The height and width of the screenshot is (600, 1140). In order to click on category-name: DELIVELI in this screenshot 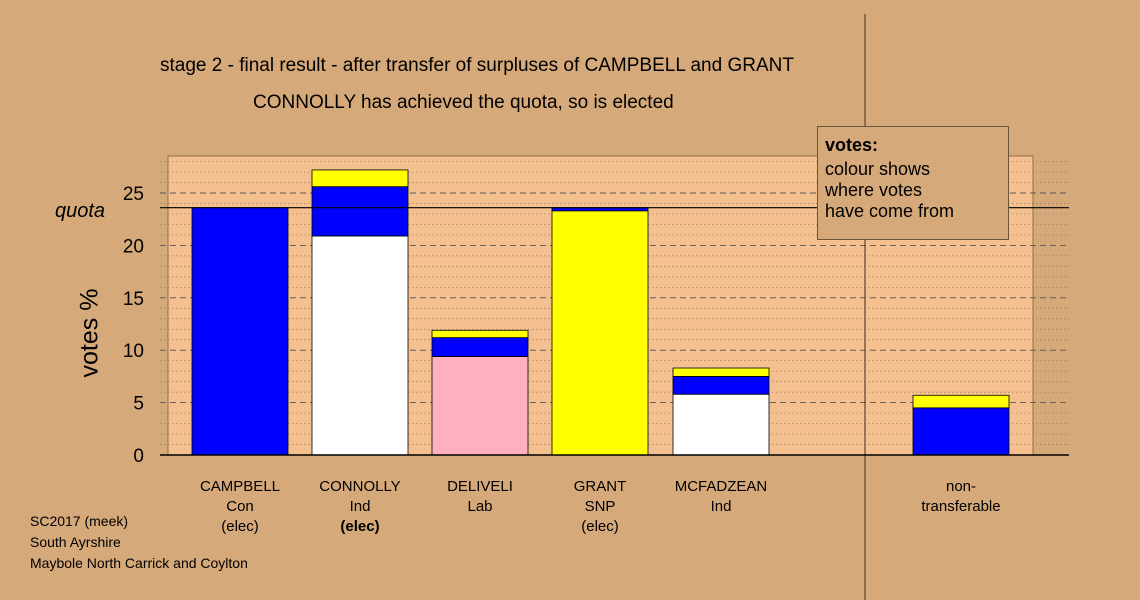, I will do `click(480, 486)`.